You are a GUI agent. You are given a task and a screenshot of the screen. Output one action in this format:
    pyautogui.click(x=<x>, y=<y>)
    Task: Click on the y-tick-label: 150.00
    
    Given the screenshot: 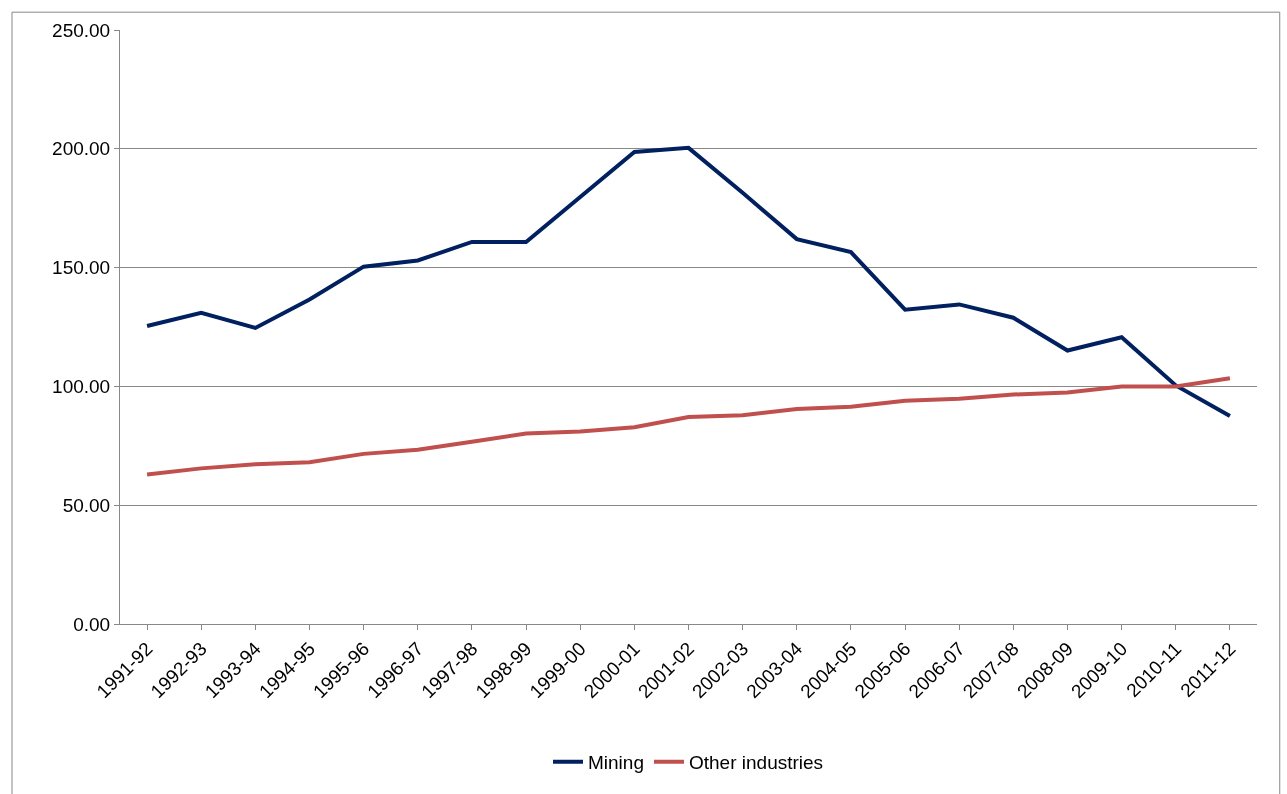 What is the action you would take?
    pyautogui.click(x=81, y=268)
    